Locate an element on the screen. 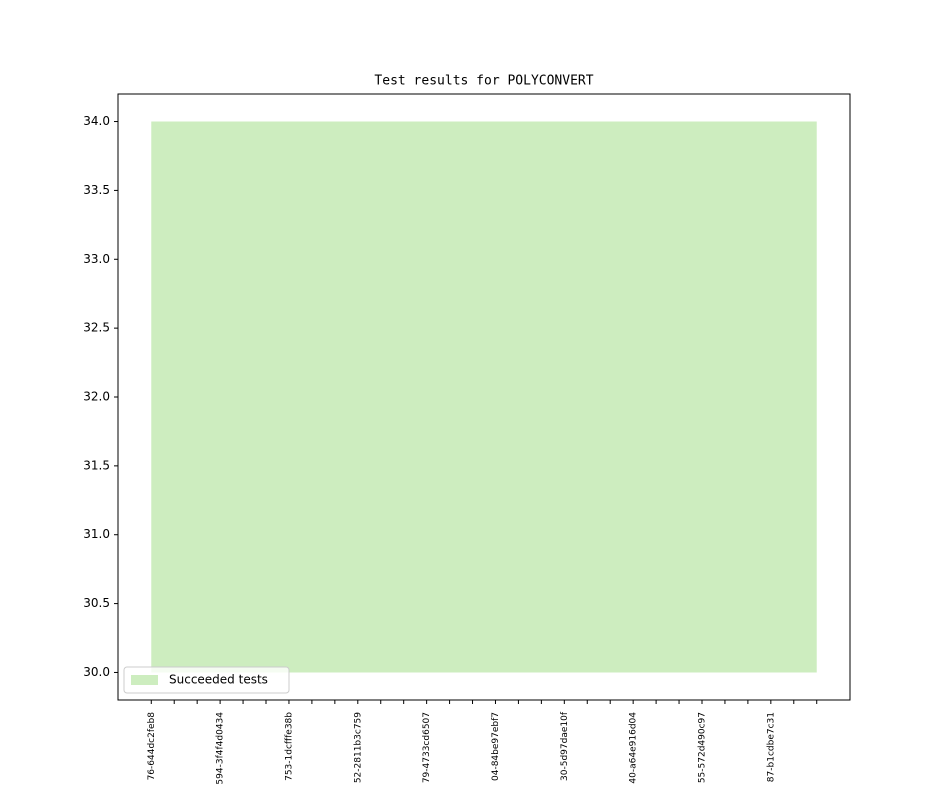 The image size is (944, 787). legend: Succeeded tests is located at coordinates (206, 680).